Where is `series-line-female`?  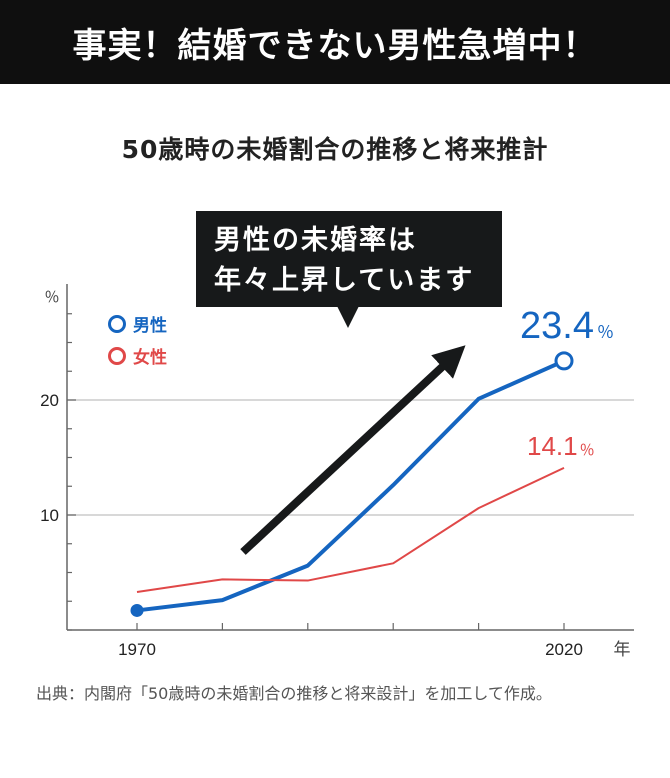 series-line-female is located at coordinates (350, 530).